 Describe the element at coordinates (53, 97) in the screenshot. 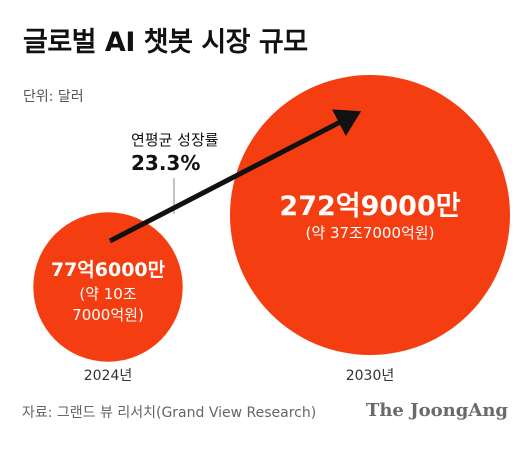

I see `unit-label: 단위: 달러` at that location.